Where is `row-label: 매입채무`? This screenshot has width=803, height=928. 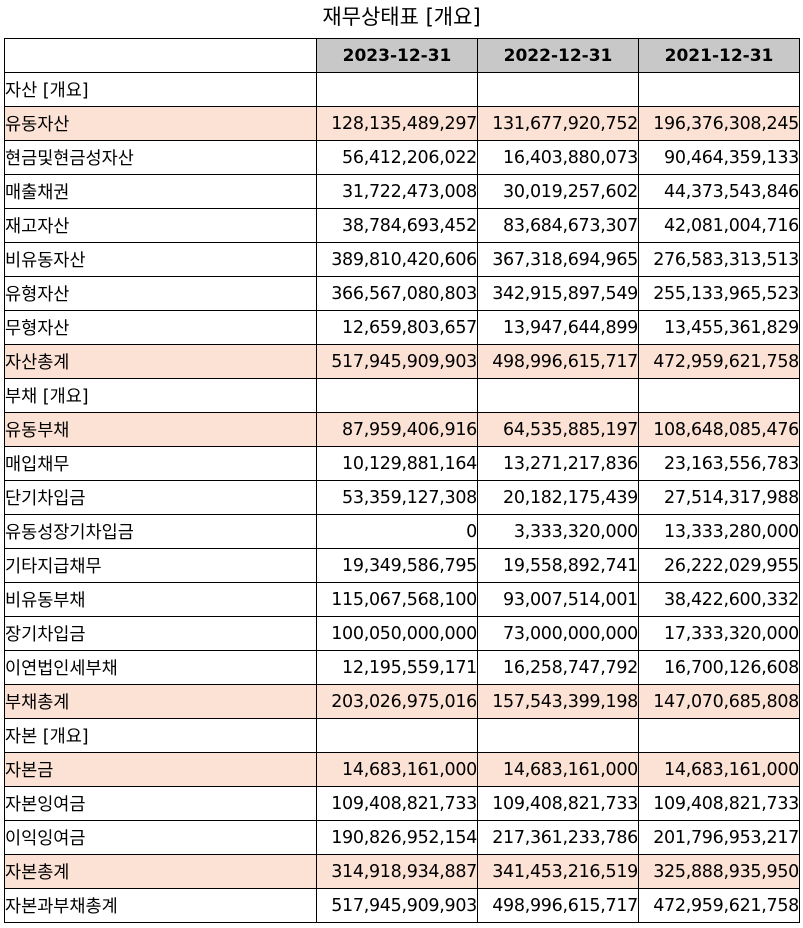 row-label: 매입채무 is located at coordinates (160, 463).